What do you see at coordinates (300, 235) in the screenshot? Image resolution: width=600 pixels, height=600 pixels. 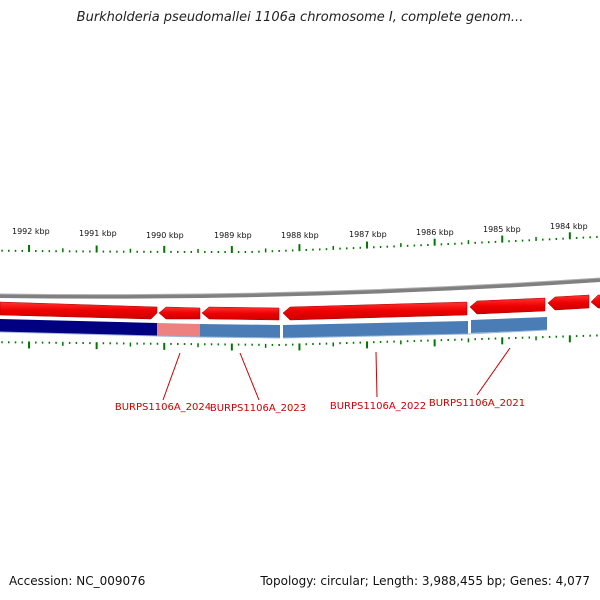 I see `scale-label: 1988 kbp` at bounding box center [300, 235].